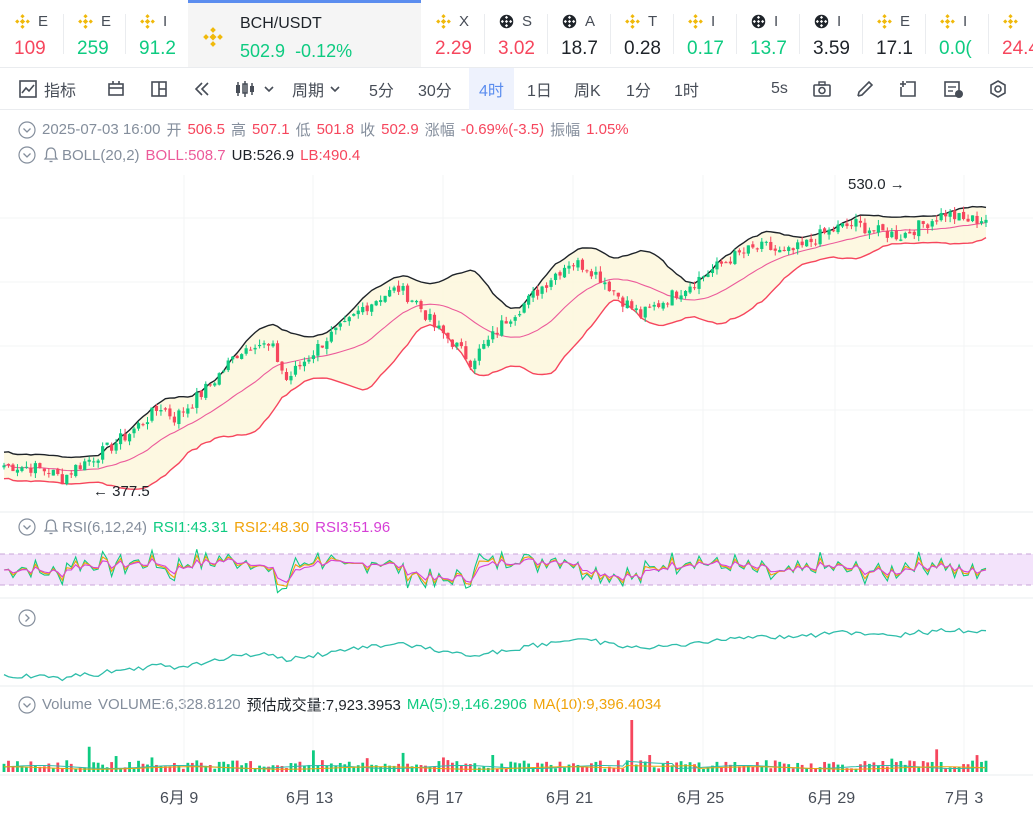 The image size is (1033, 816). What do you see at coordinates (953, 89) in the screenshot?
I see `eraser-icon` at bounding box center [953, 89].